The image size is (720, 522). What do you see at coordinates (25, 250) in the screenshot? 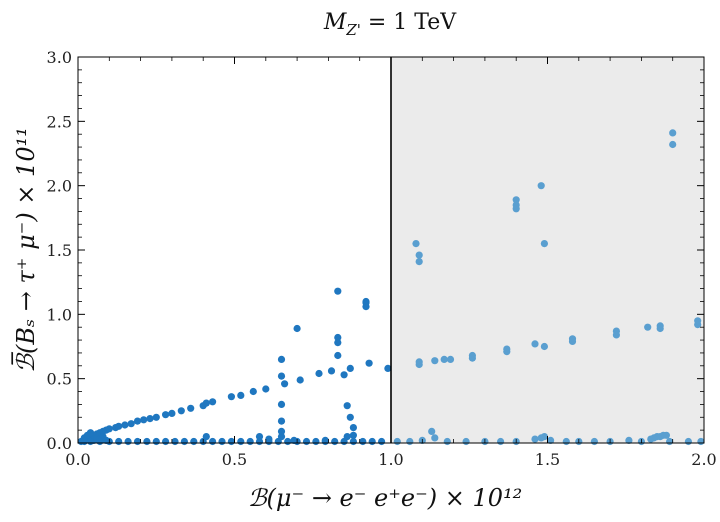
I see `y-axis-label: ℬ̅(Bₛ → τ⁺ μ⁻) × 10¹¹` at bounding box center [25, 250].